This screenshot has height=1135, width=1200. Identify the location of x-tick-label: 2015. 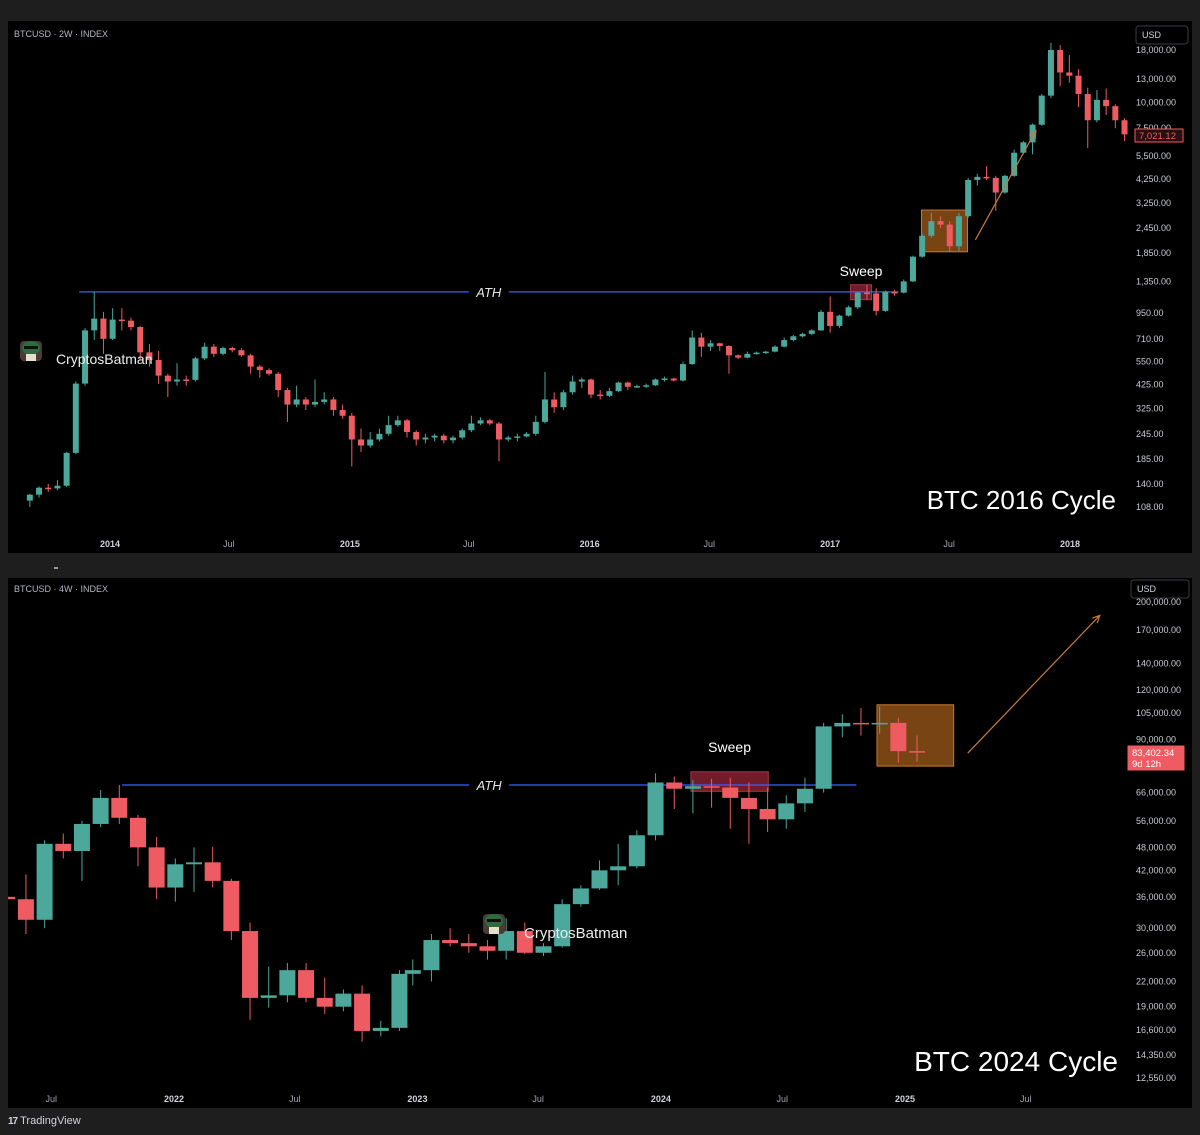
(350, 544).